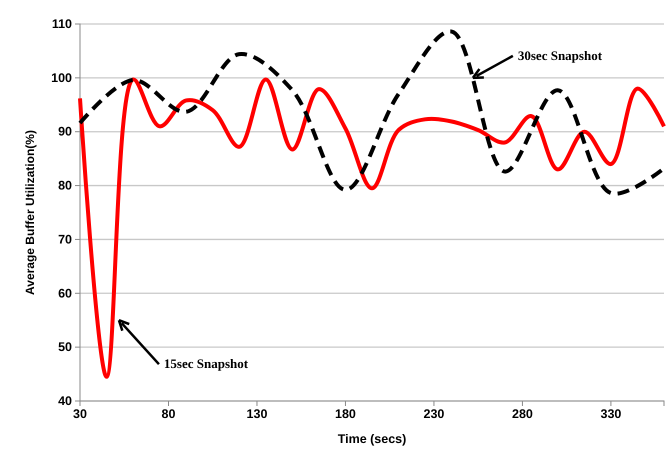 This screenshot has height=452, width=672. What do you see at coordinates (80, 413) in the screenshot?
I see `x-tick-label: 30` at bounding box center [80, 413].